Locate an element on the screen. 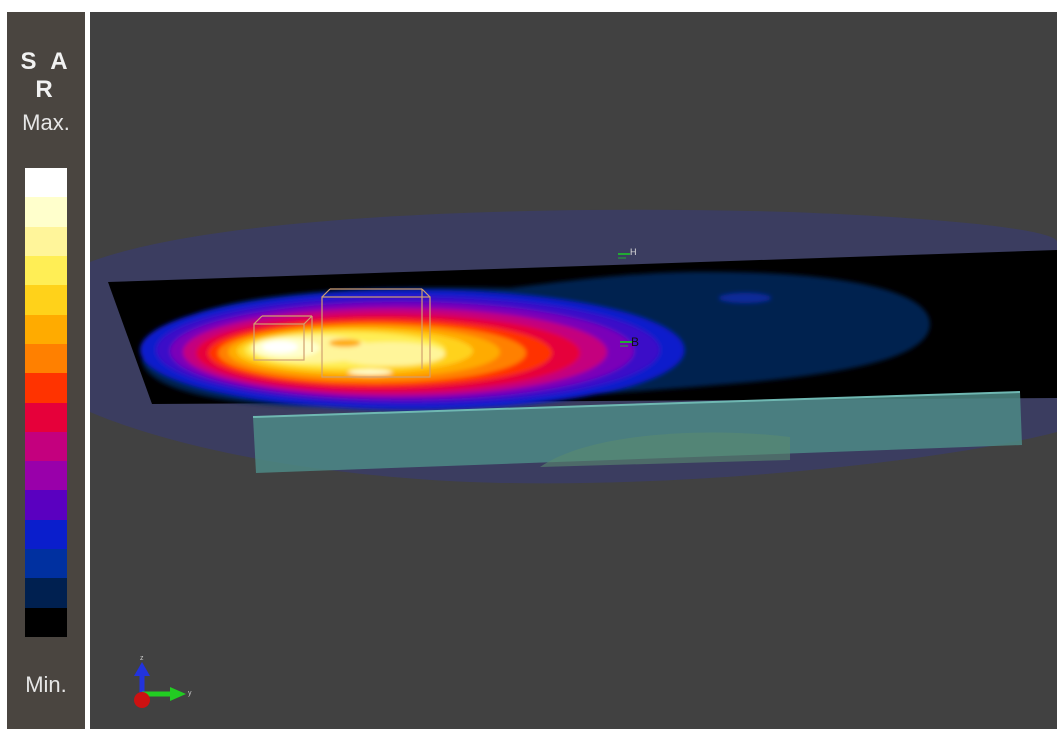 The width and height of the screenshot is (1057, 729). device-box is located at coordinates (637, 432).